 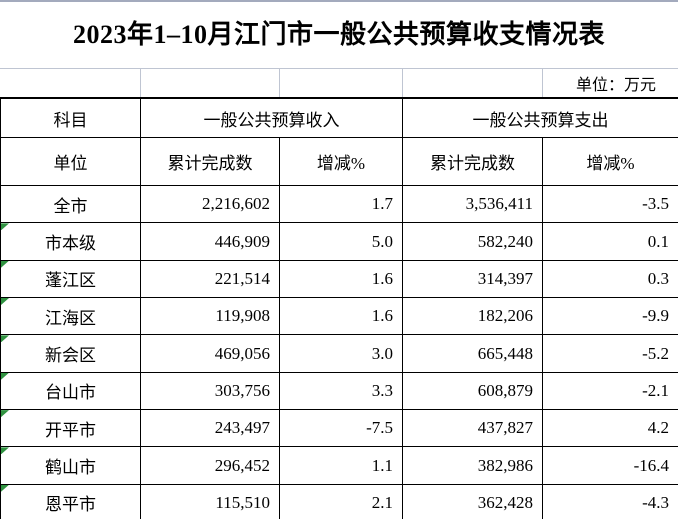 I want to click on revenue-total-cell: 2,216,602, so click(x=210, y=205).